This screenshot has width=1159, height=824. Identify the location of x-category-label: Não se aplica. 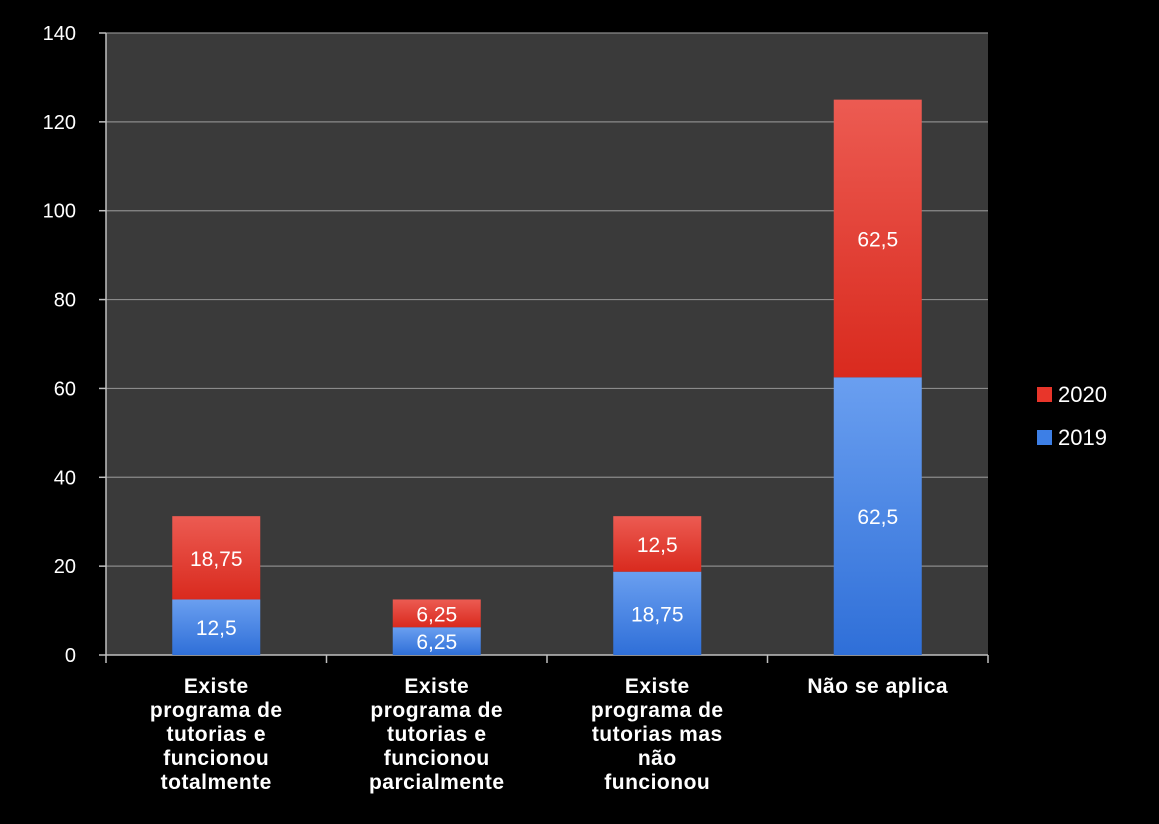
(877, 686).